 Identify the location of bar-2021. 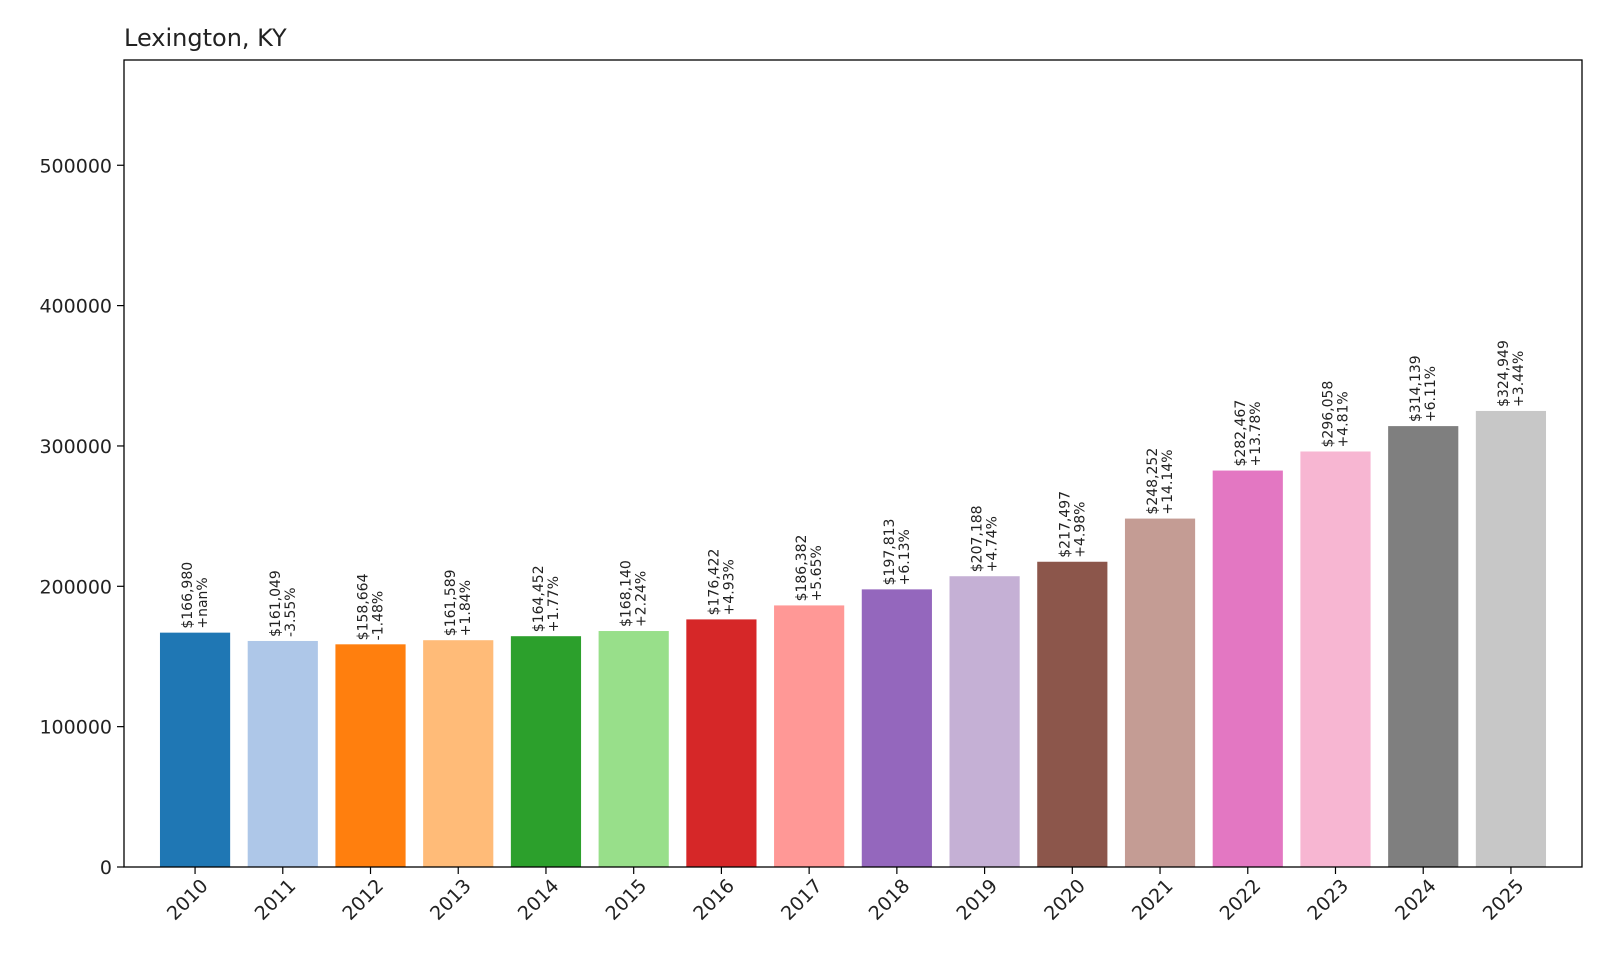
(1160, 692).